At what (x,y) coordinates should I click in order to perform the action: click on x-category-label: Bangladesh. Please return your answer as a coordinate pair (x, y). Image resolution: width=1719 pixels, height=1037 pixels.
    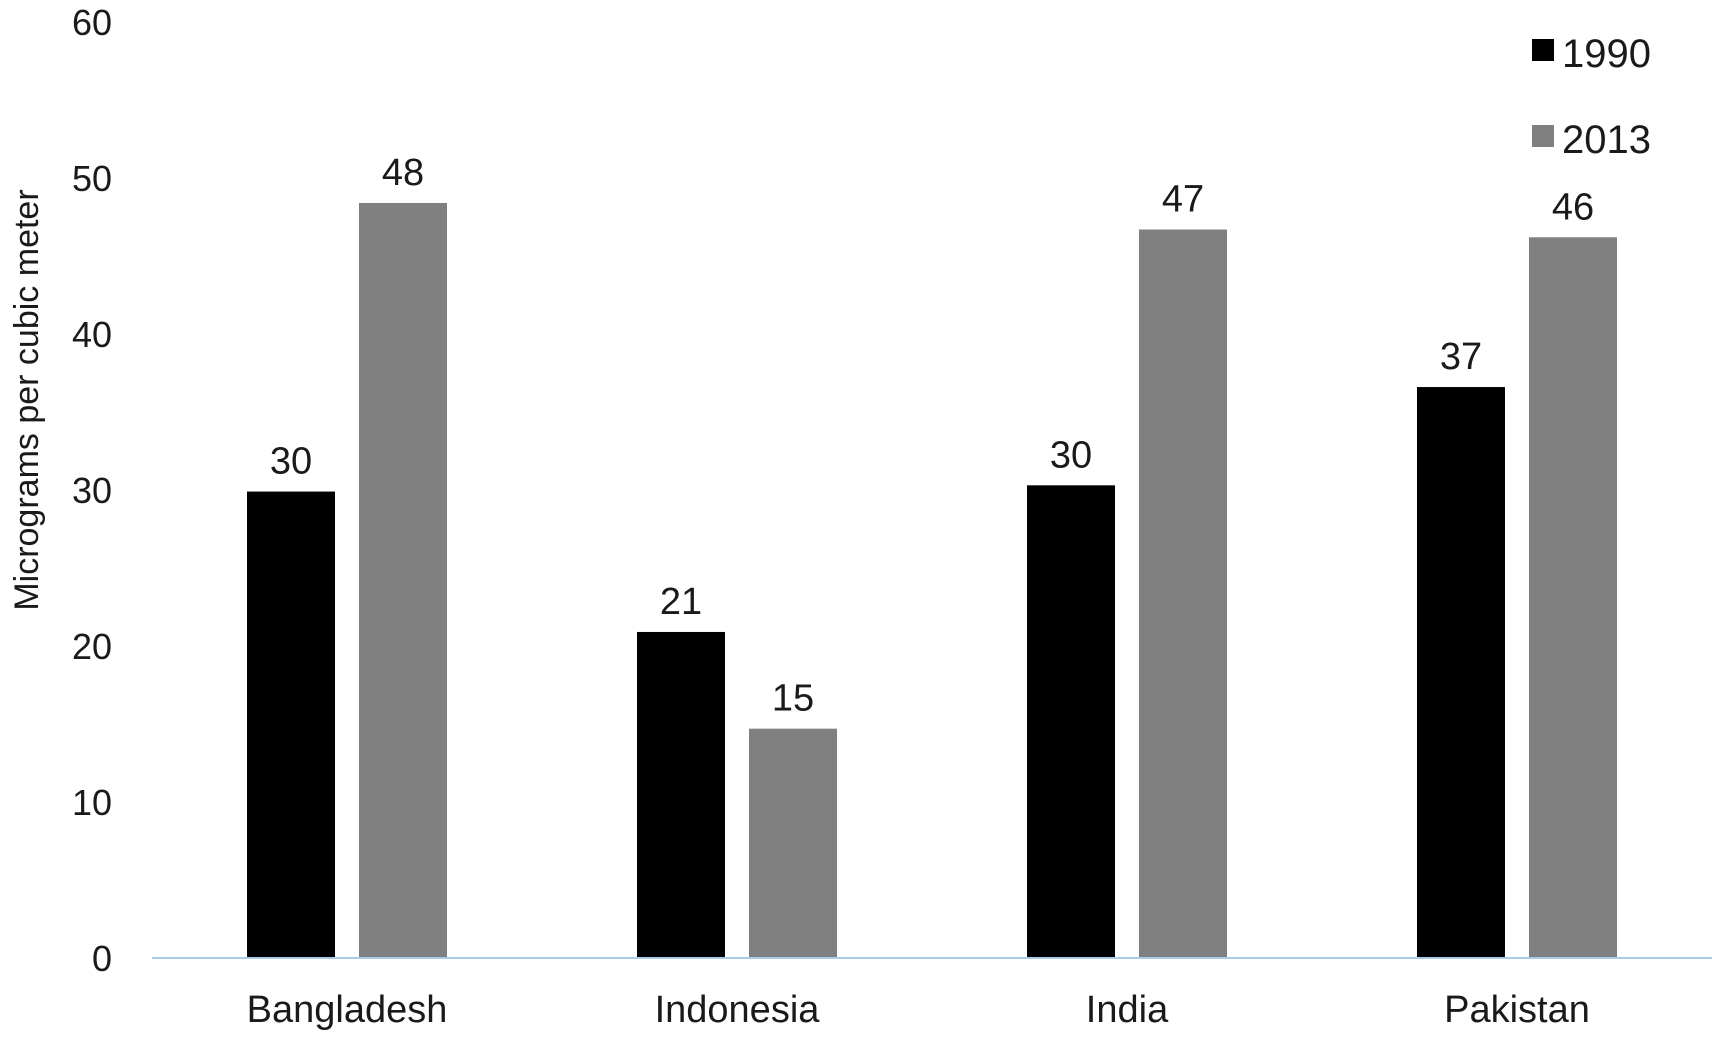
    Looking at the image, I should click on (347, 1010).